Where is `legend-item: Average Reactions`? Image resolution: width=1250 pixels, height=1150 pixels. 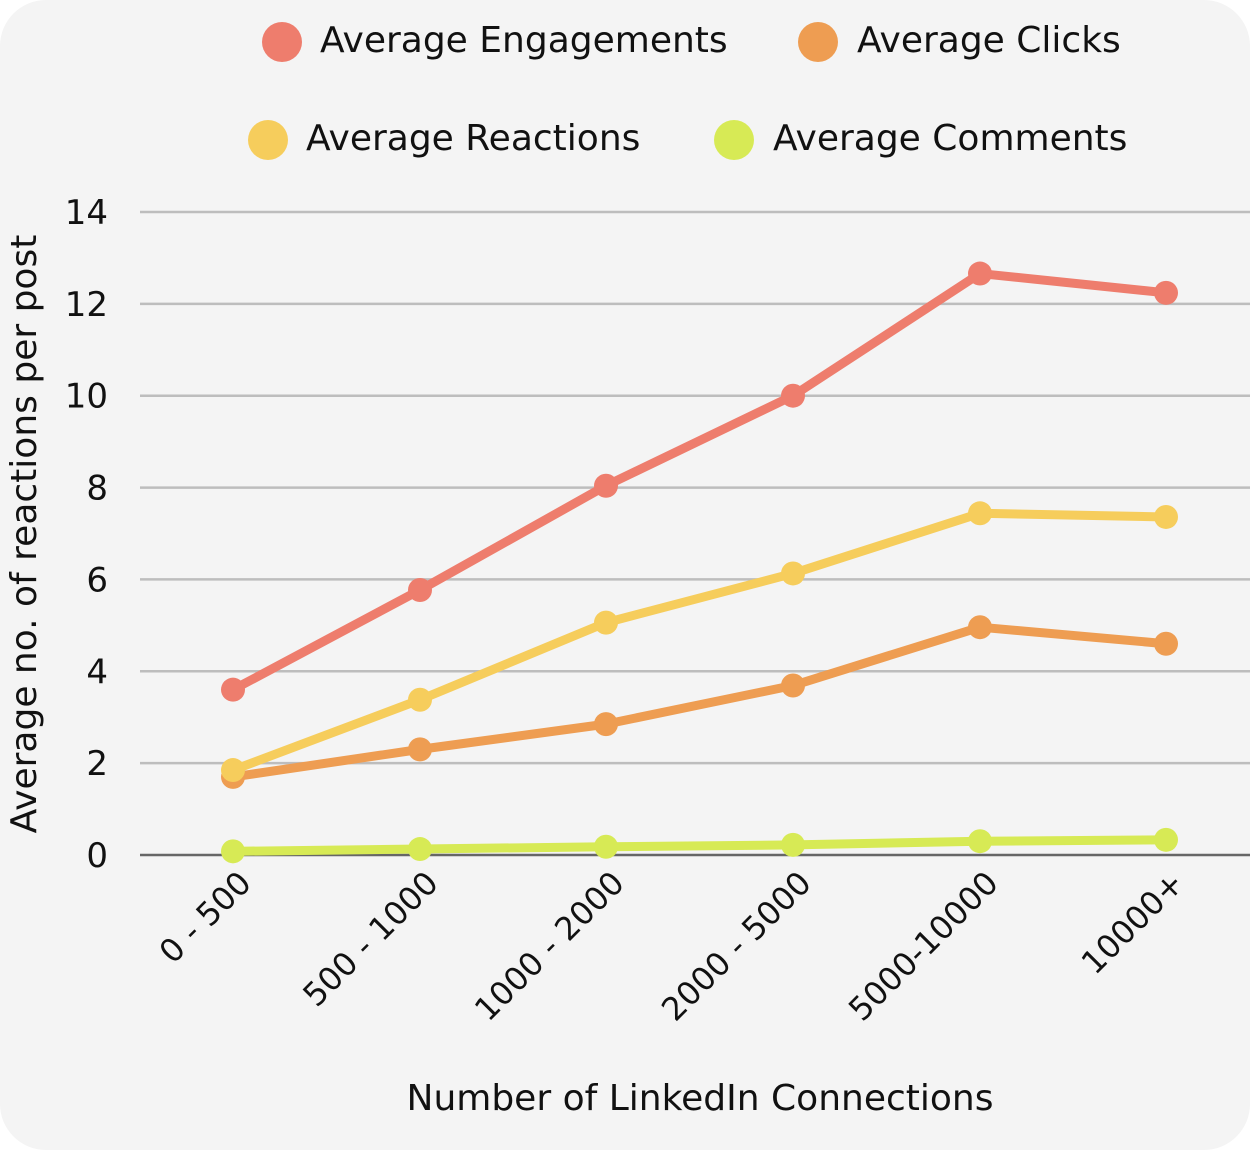
legend-item: Average Reactions is located at coordinates (444, 139).